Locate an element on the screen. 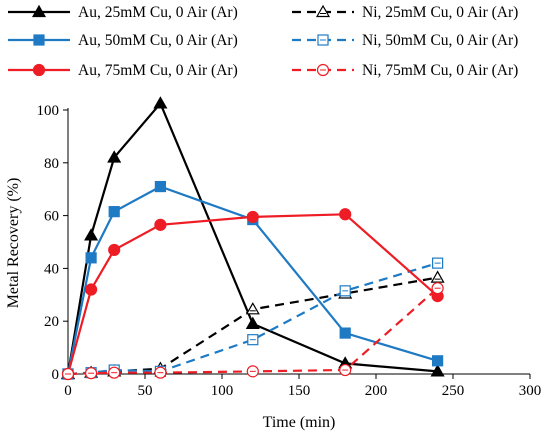  x-tick-label: 50 is located at coordinates (145, 391).